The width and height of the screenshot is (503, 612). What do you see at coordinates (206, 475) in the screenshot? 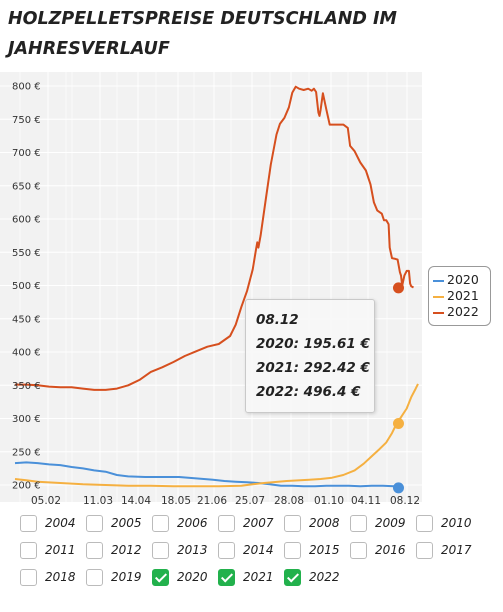
I see `series-line-2020` at bounding box center [206, 475].